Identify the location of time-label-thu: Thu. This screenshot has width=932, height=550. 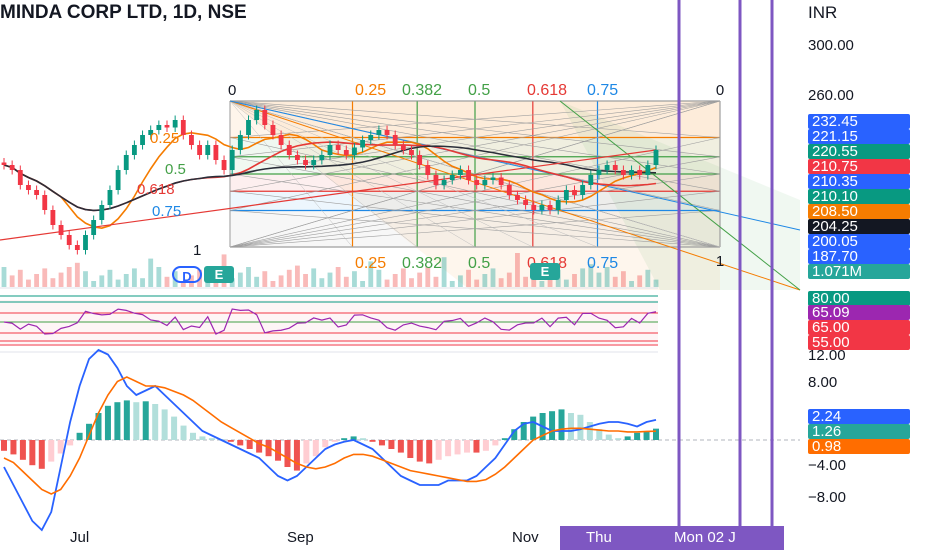
(599, 537).